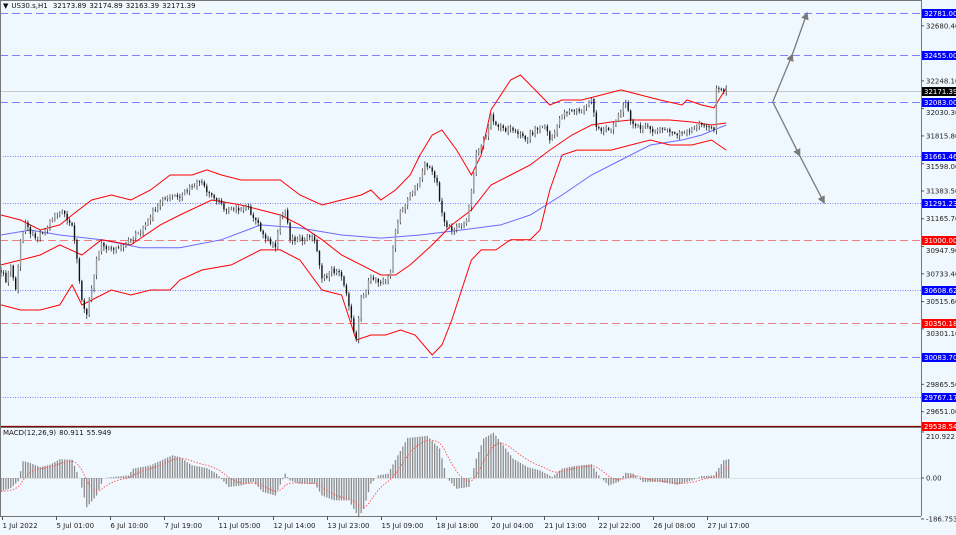 This screenshot has width=956, height=535. I want to click on level-price-label: 32781.00, so click(940, 14).